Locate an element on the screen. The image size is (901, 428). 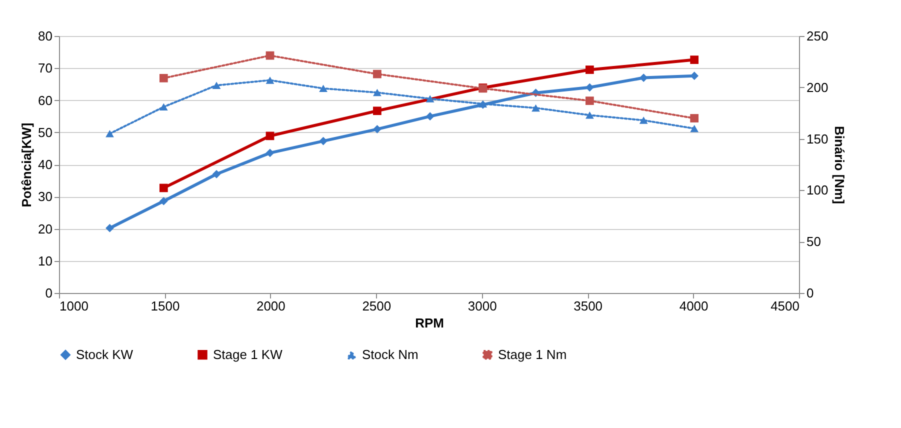
y-axis-title: Potência[KW] is located at coordinates (26, 165).